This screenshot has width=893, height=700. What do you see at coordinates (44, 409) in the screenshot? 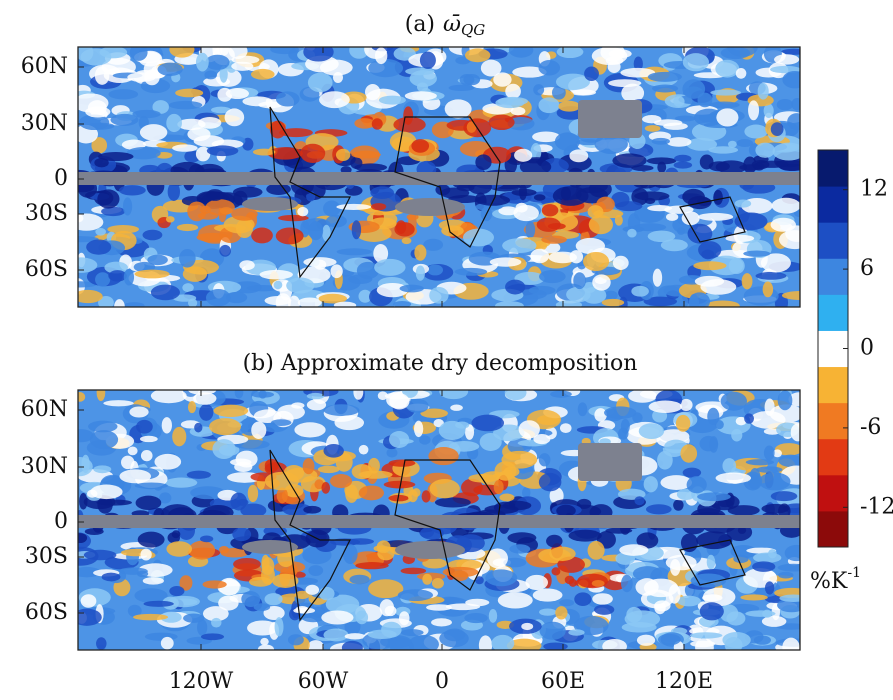
I see `lat-label: 60N` at bounding box center [44, 409].